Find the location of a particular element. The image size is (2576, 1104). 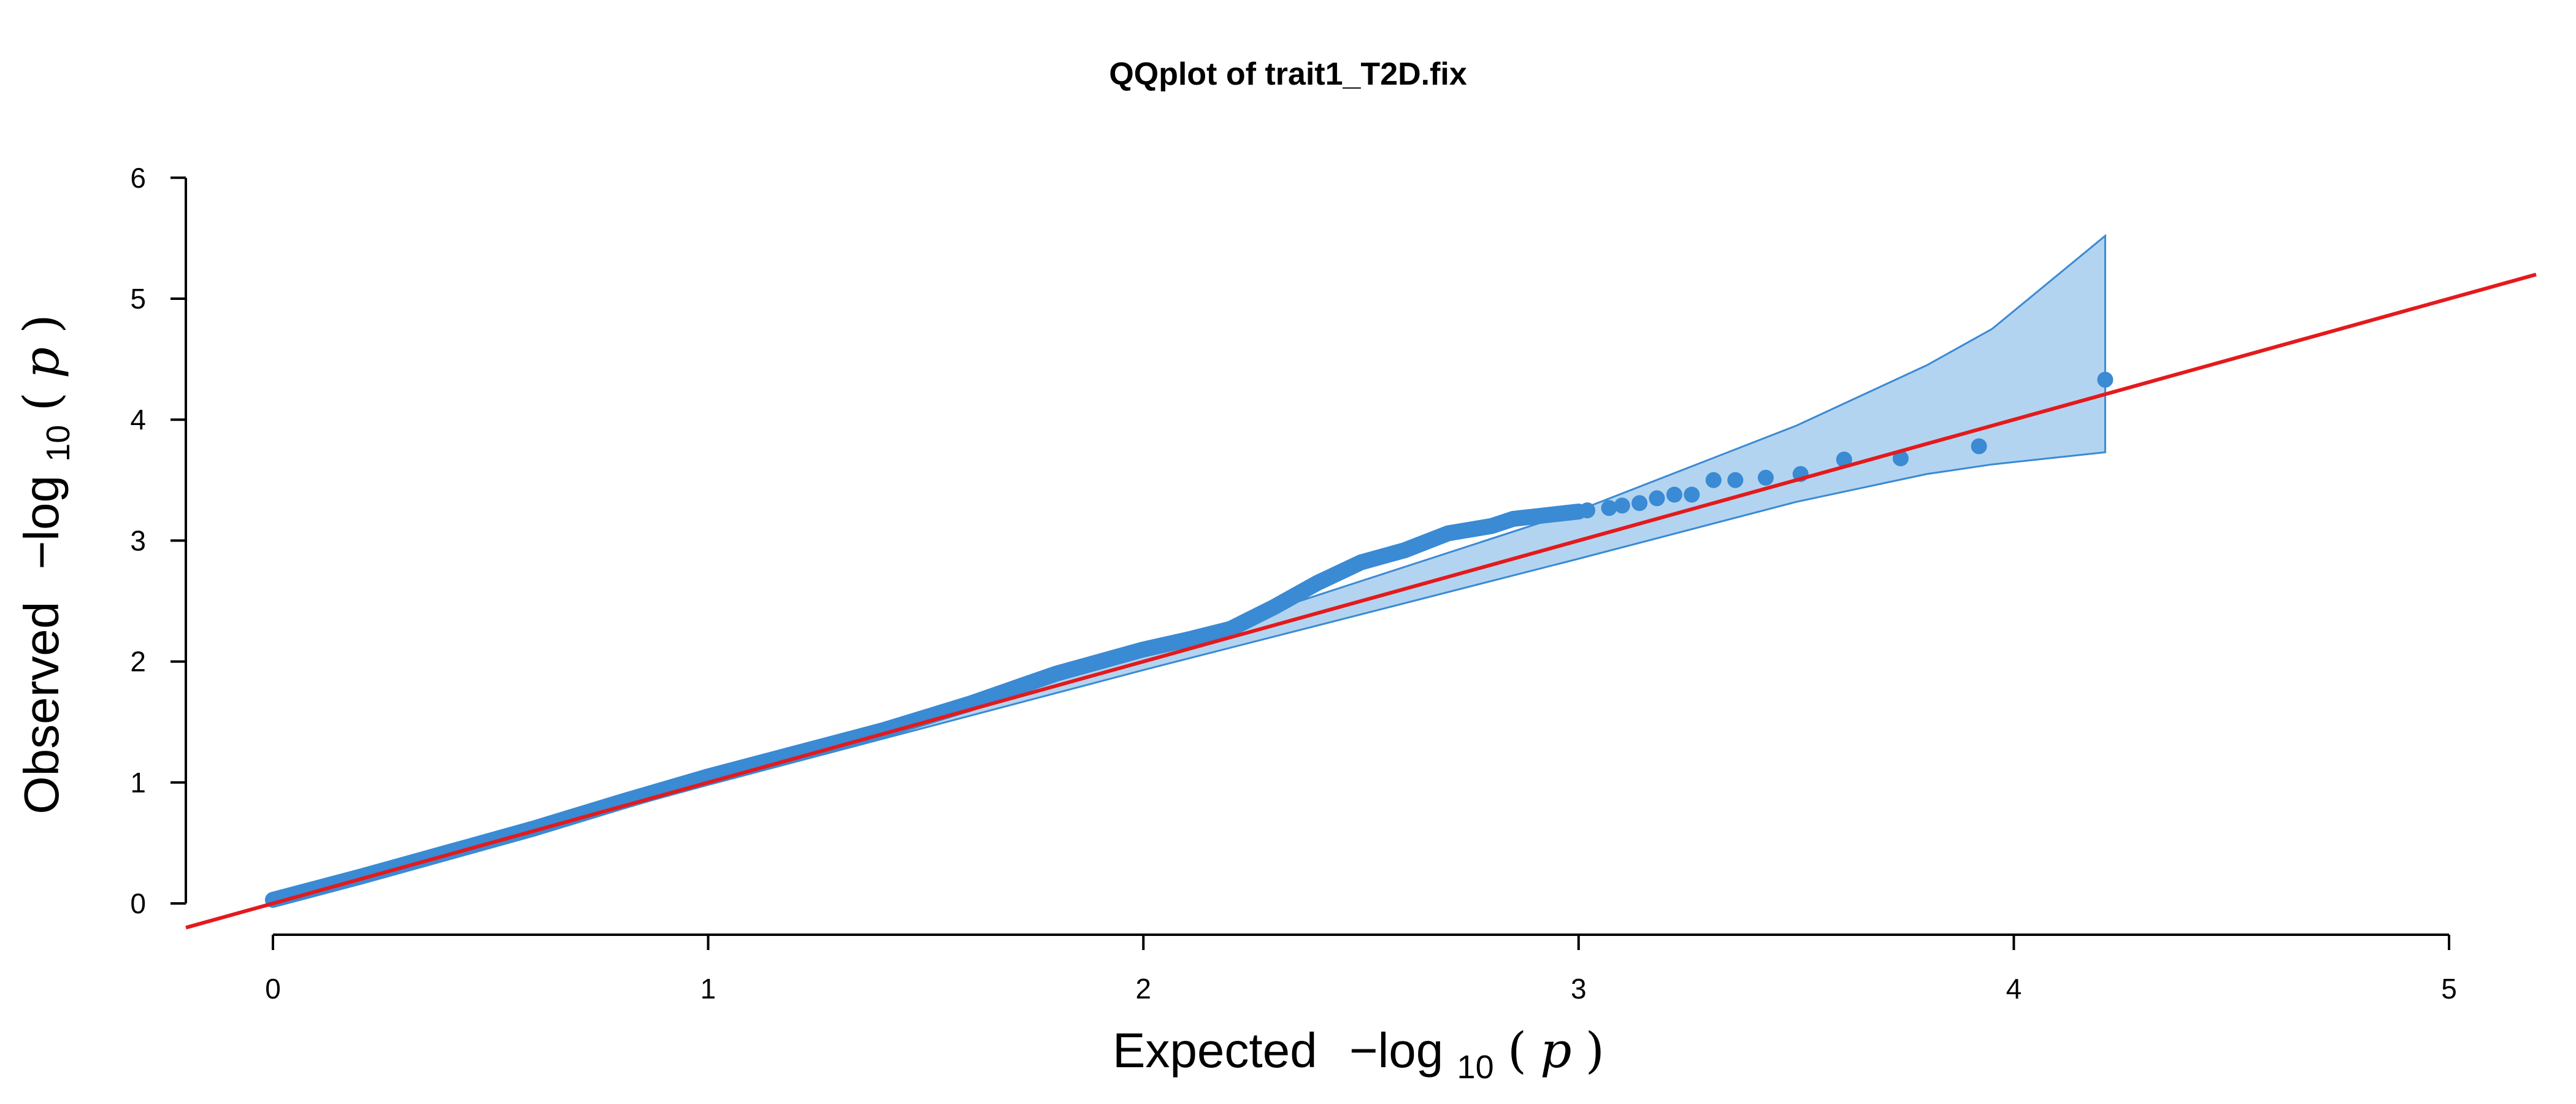

y-axis-label: Observed −log 10 ( p ) is located at coordinates (46, 564).